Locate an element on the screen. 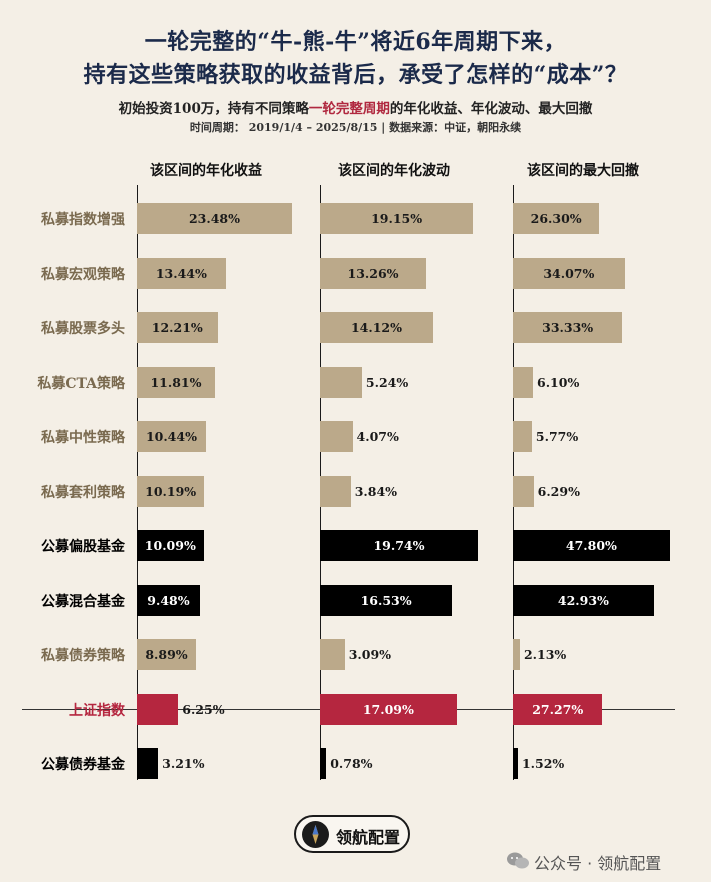 The height and width of the screenshot is (882, 711). bar-value-label: 26.30% is located at coordinates (556, 218).